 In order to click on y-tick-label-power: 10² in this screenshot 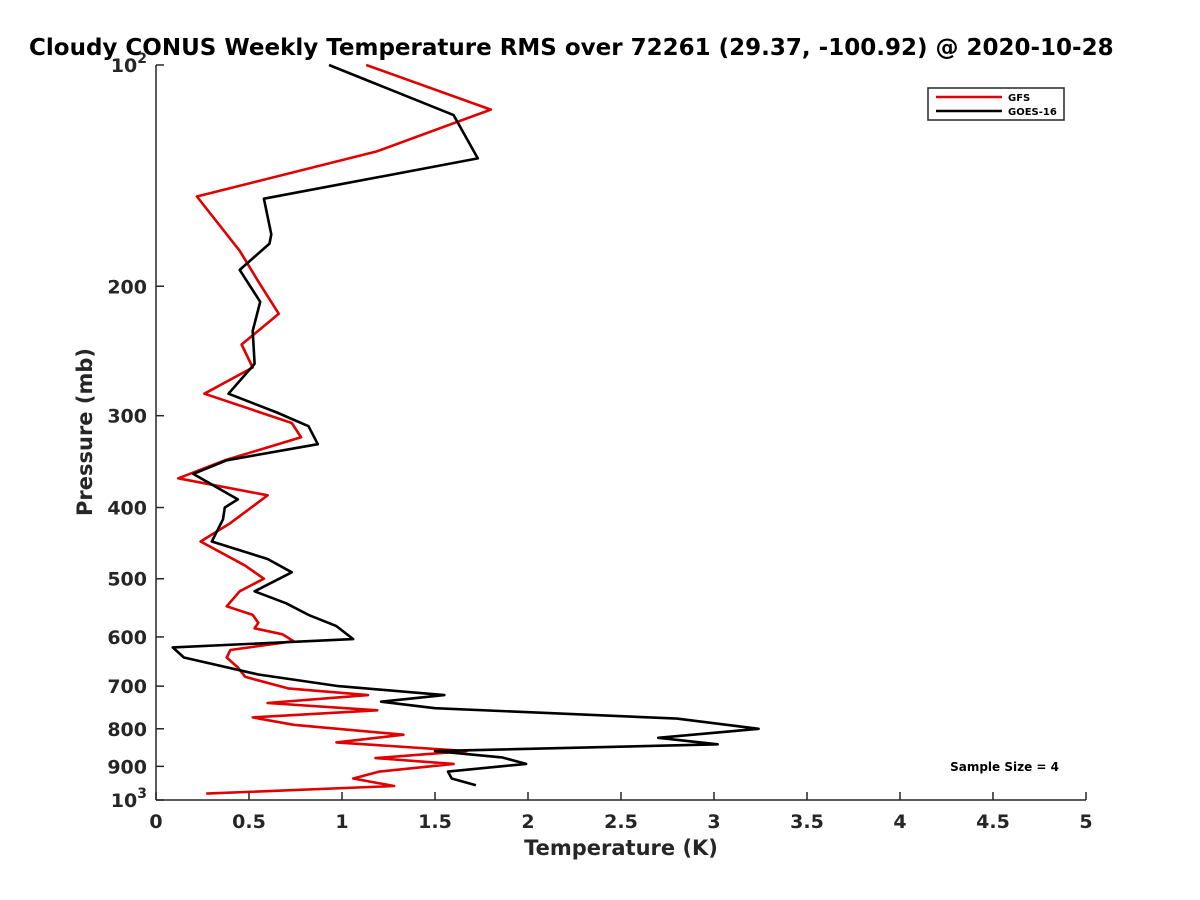, I will do `click(129, 64)`.